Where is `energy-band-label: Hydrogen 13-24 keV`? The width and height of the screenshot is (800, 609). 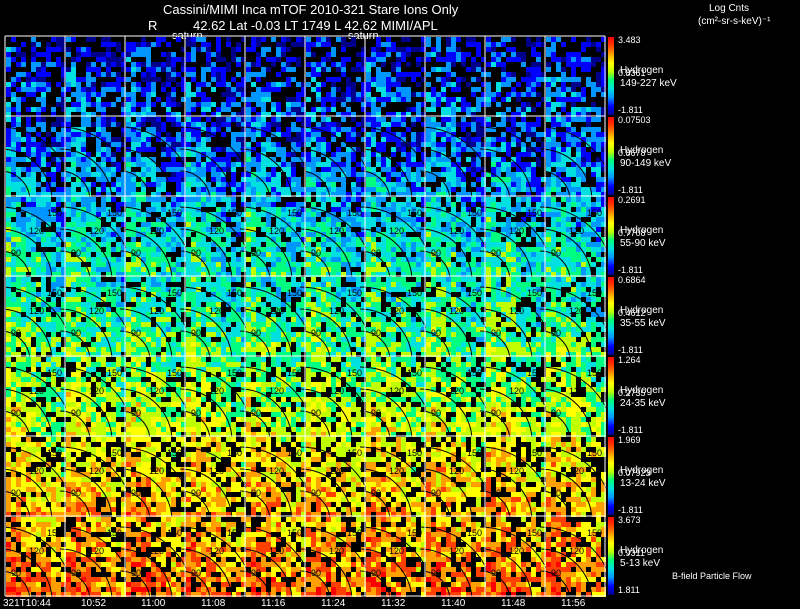
energy-band-label: Hydrogen 13-24 keV is located at coordinates (643, 477).